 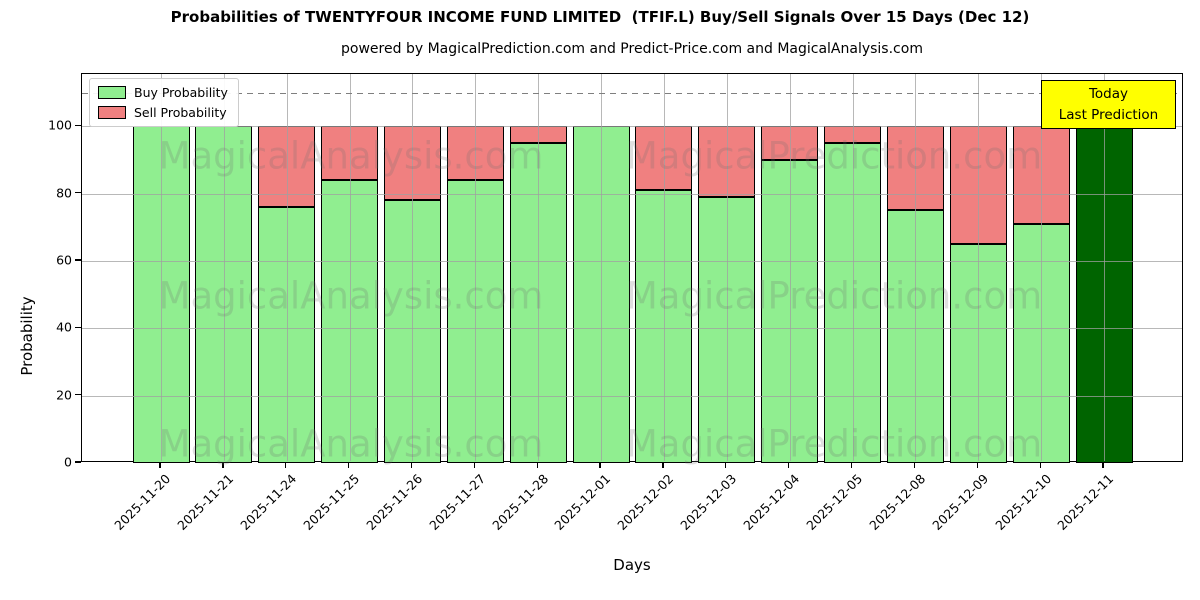 What do you see at coordinates (645, 502) in the screenshot?
I see `x-tick-label: 2025-12-02` at bounding box center [645, 502].